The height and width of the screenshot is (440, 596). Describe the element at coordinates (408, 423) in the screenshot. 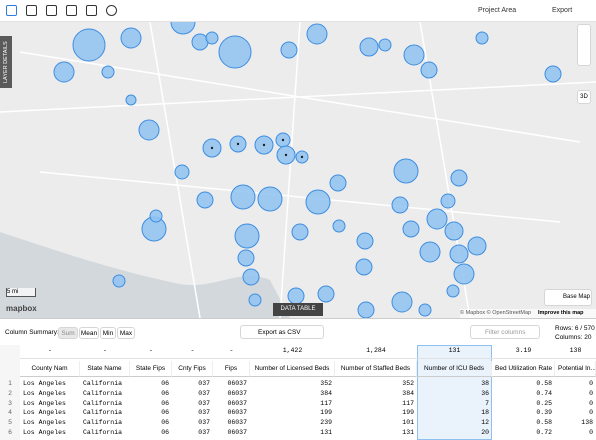

I see `table-cell: 101` at that location.